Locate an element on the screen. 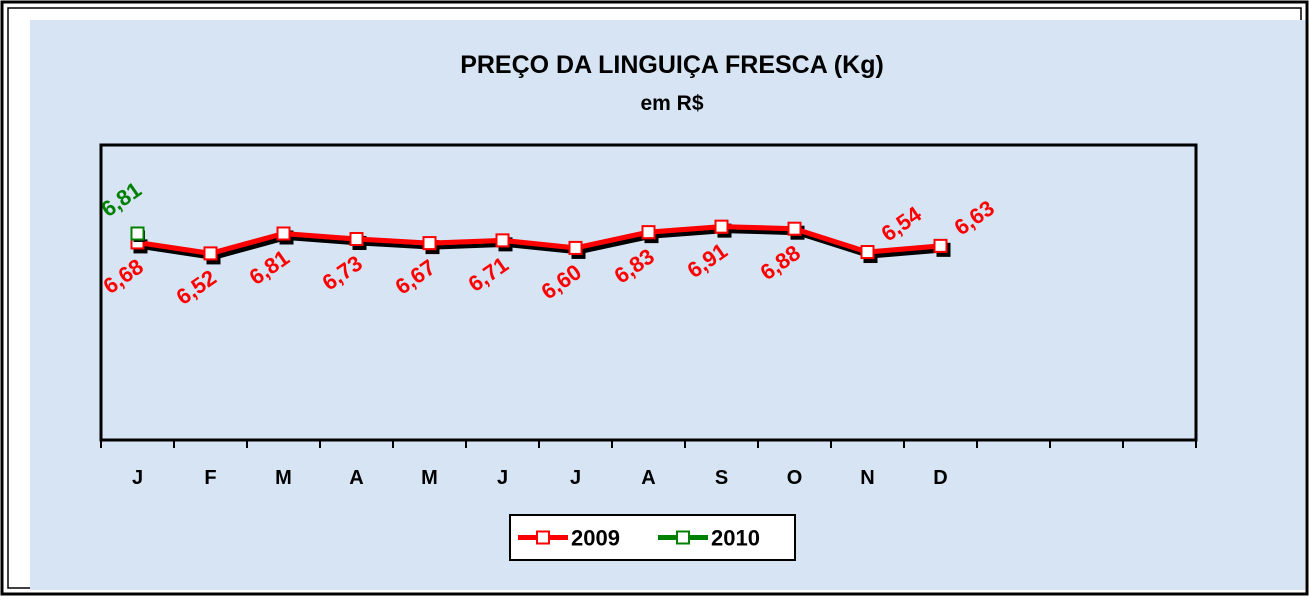  legend-label: 2010 is located at coordinates (735, 538).